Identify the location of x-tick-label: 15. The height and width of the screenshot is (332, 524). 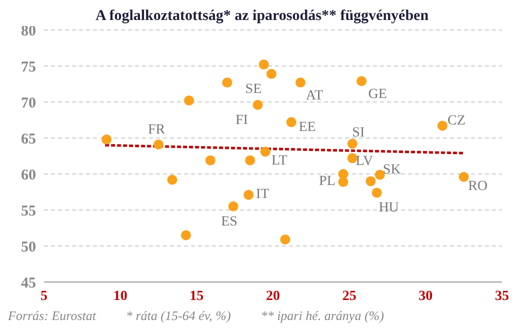
(197, 296).